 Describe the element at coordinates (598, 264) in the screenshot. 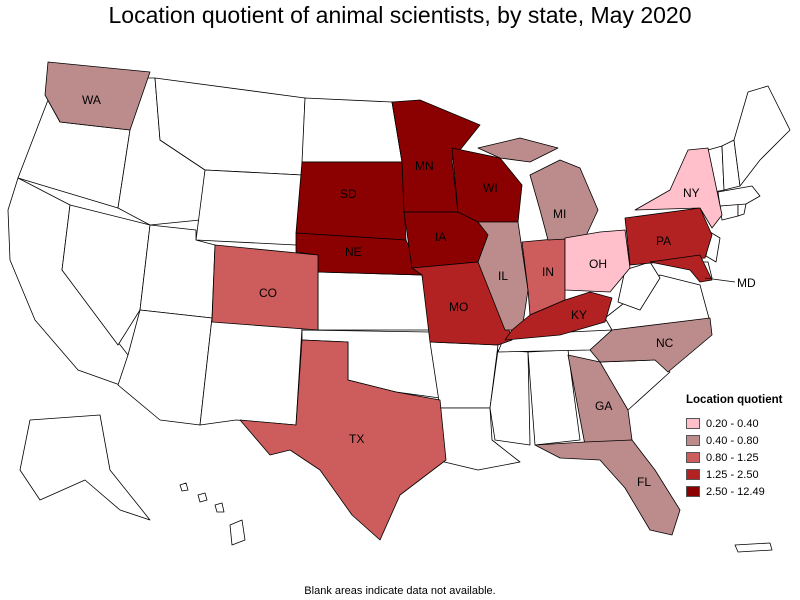

I see `label-oh: OH` at that location.